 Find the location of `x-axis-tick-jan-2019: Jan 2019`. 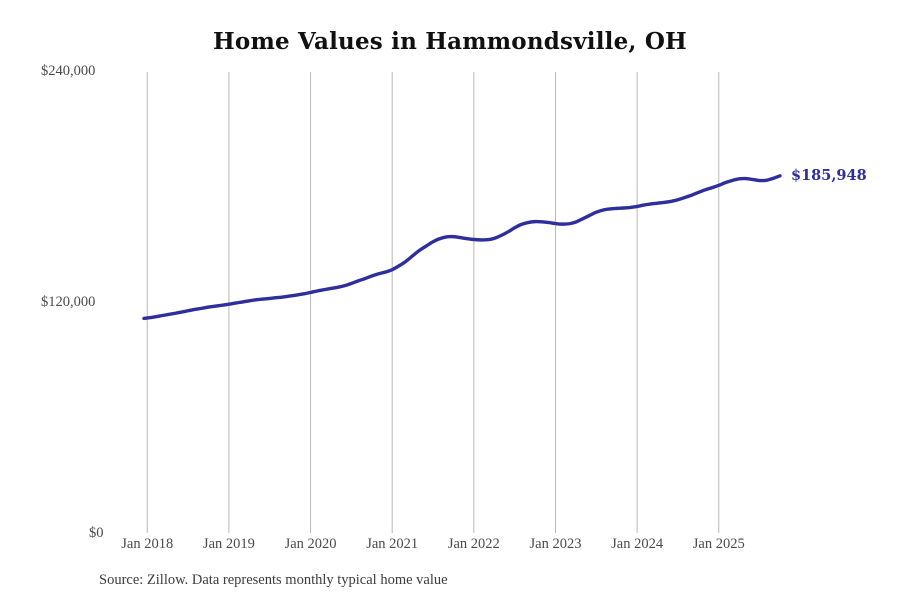

x-axis-tick-jan-2019: Jan 2019 is located at coordinates (228, 544).